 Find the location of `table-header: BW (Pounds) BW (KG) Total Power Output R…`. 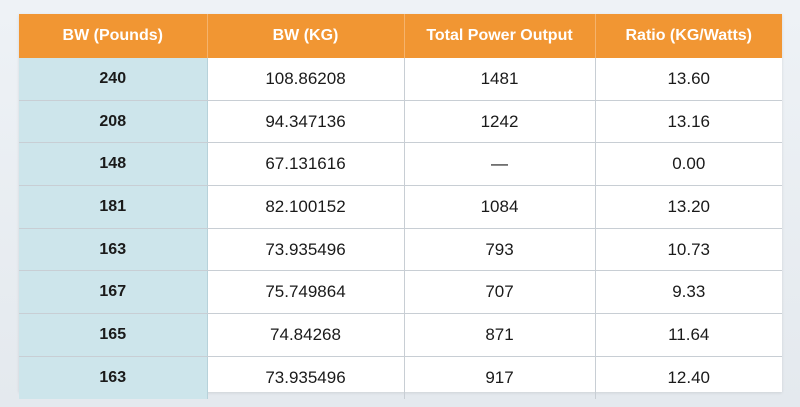

table-header: BW (Pounds) BW (KG) Total Power Output R… is located at coordinates (400, 36).